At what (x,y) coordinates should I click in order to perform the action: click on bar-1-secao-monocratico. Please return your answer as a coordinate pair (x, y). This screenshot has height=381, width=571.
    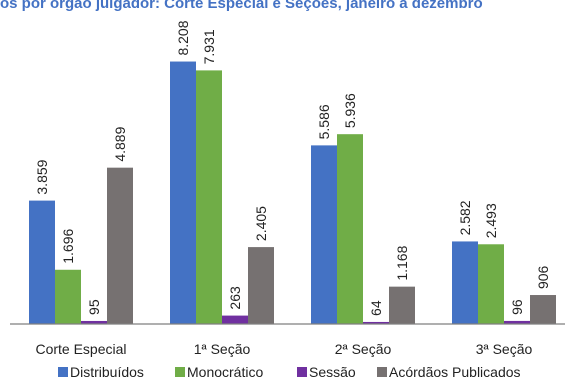
    Looking at the image, I should click on (209, 197).